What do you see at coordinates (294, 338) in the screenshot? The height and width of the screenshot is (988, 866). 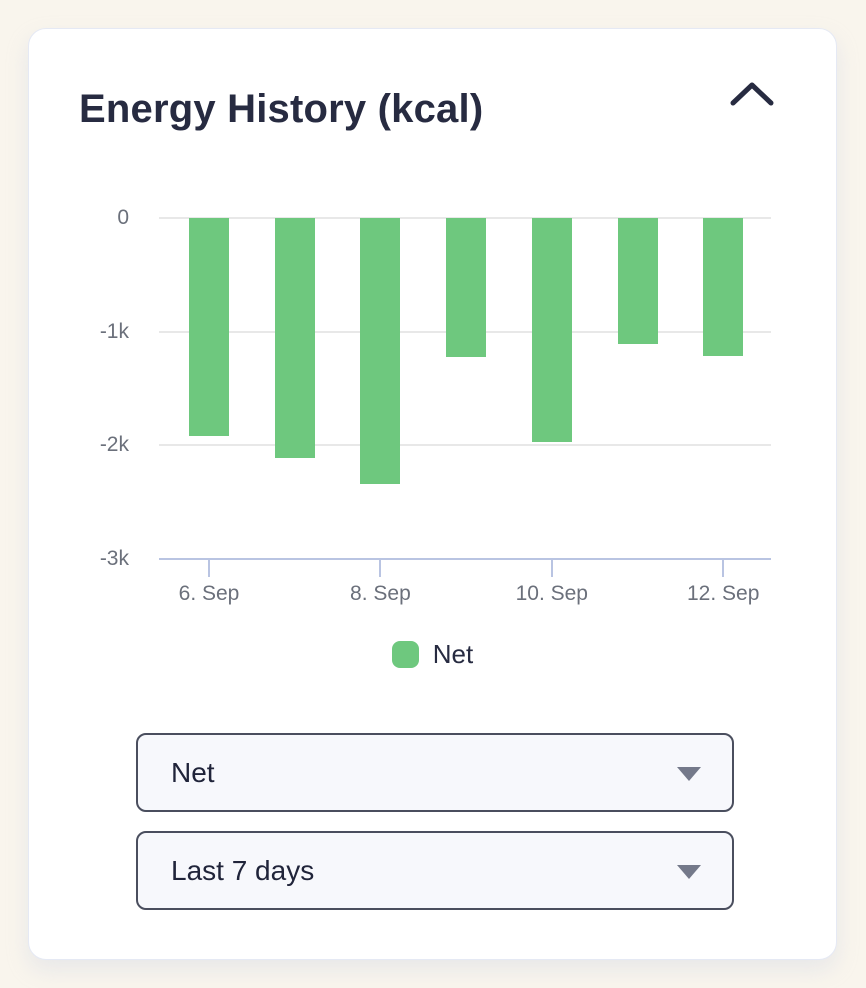 I see `bar-7-sep` at bounding box center [294, 338].